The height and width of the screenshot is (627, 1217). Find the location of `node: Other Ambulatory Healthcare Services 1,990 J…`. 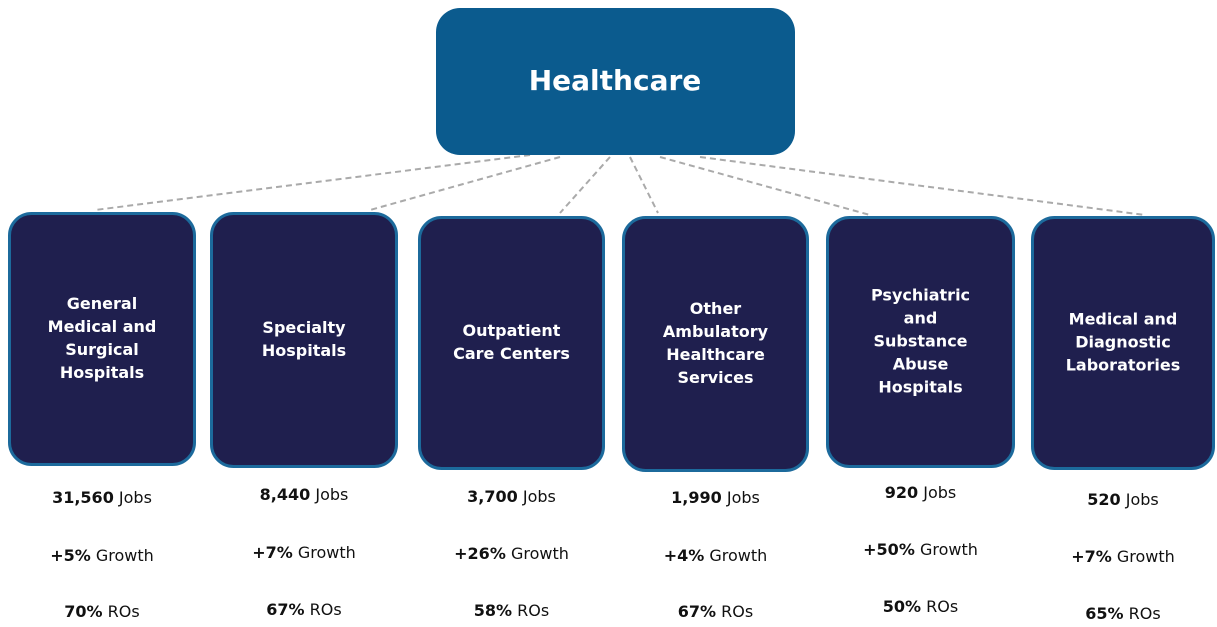

node: Other Ambulatory Healthcare Services 1,990 J… is located at coordinates (715, 418).